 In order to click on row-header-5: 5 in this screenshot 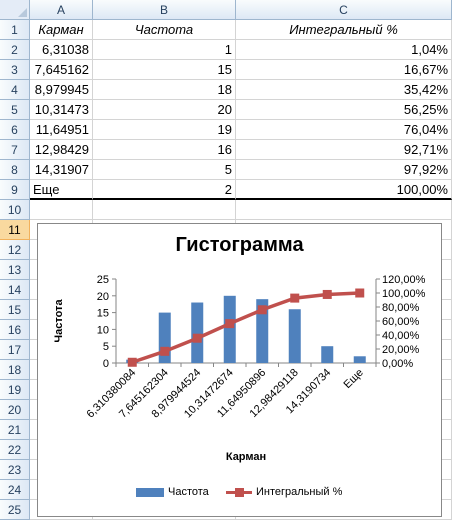, I will do `click(15, 110)`.